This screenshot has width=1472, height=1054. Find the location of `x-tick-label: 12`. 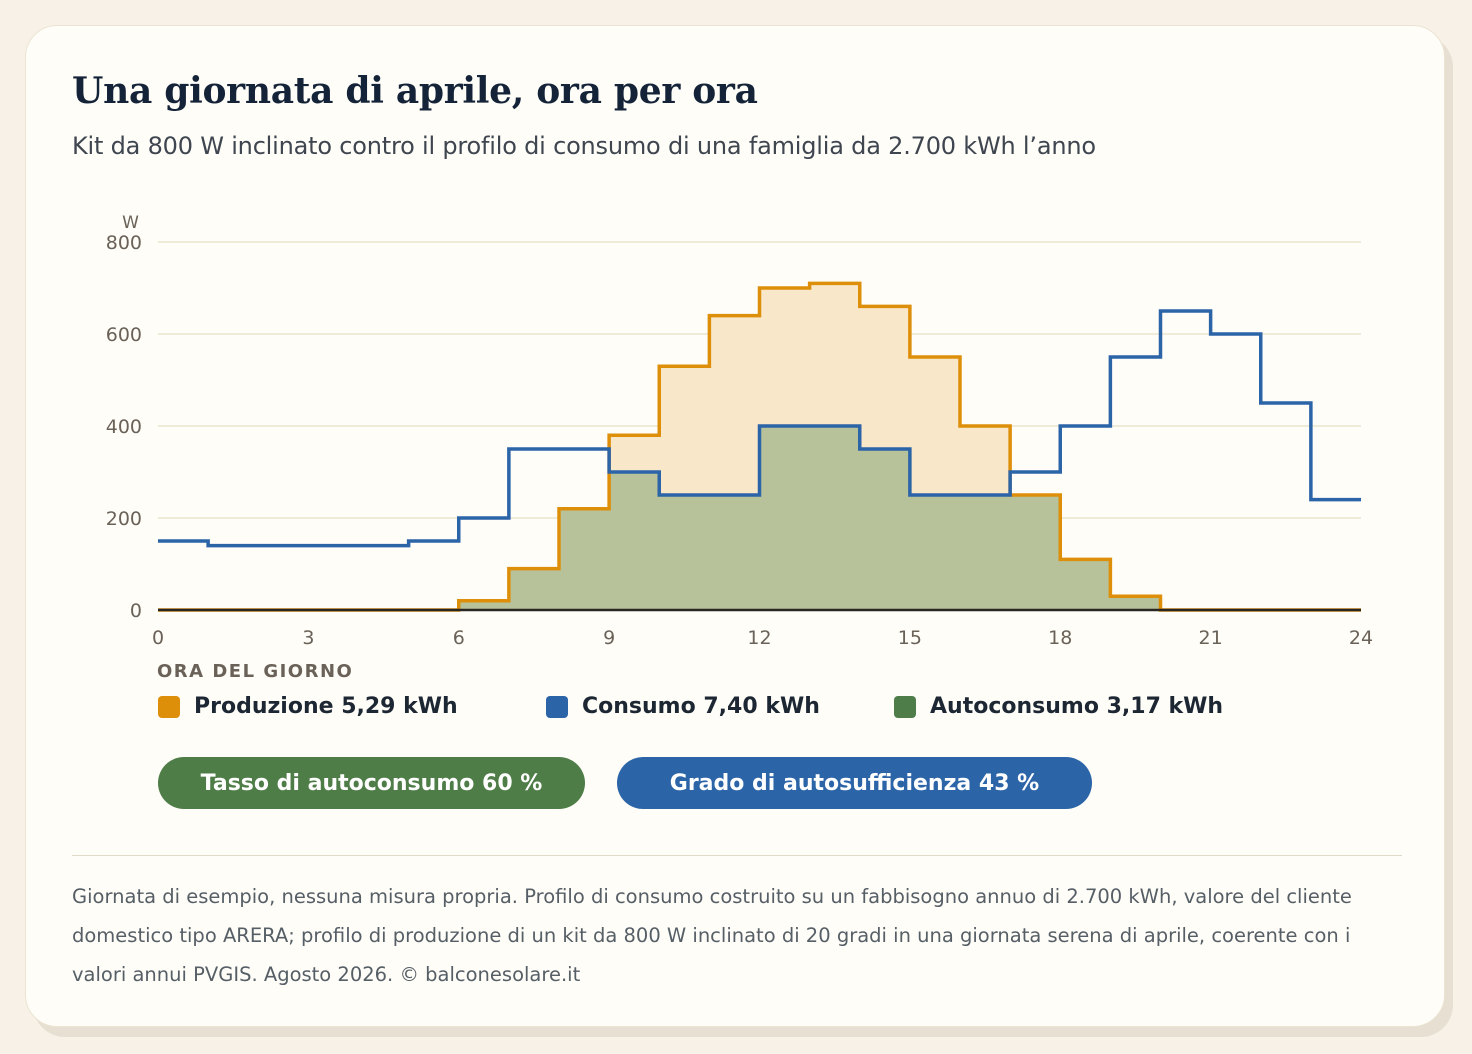

x-tick-label: 12 is located at coordinates (759, 638).